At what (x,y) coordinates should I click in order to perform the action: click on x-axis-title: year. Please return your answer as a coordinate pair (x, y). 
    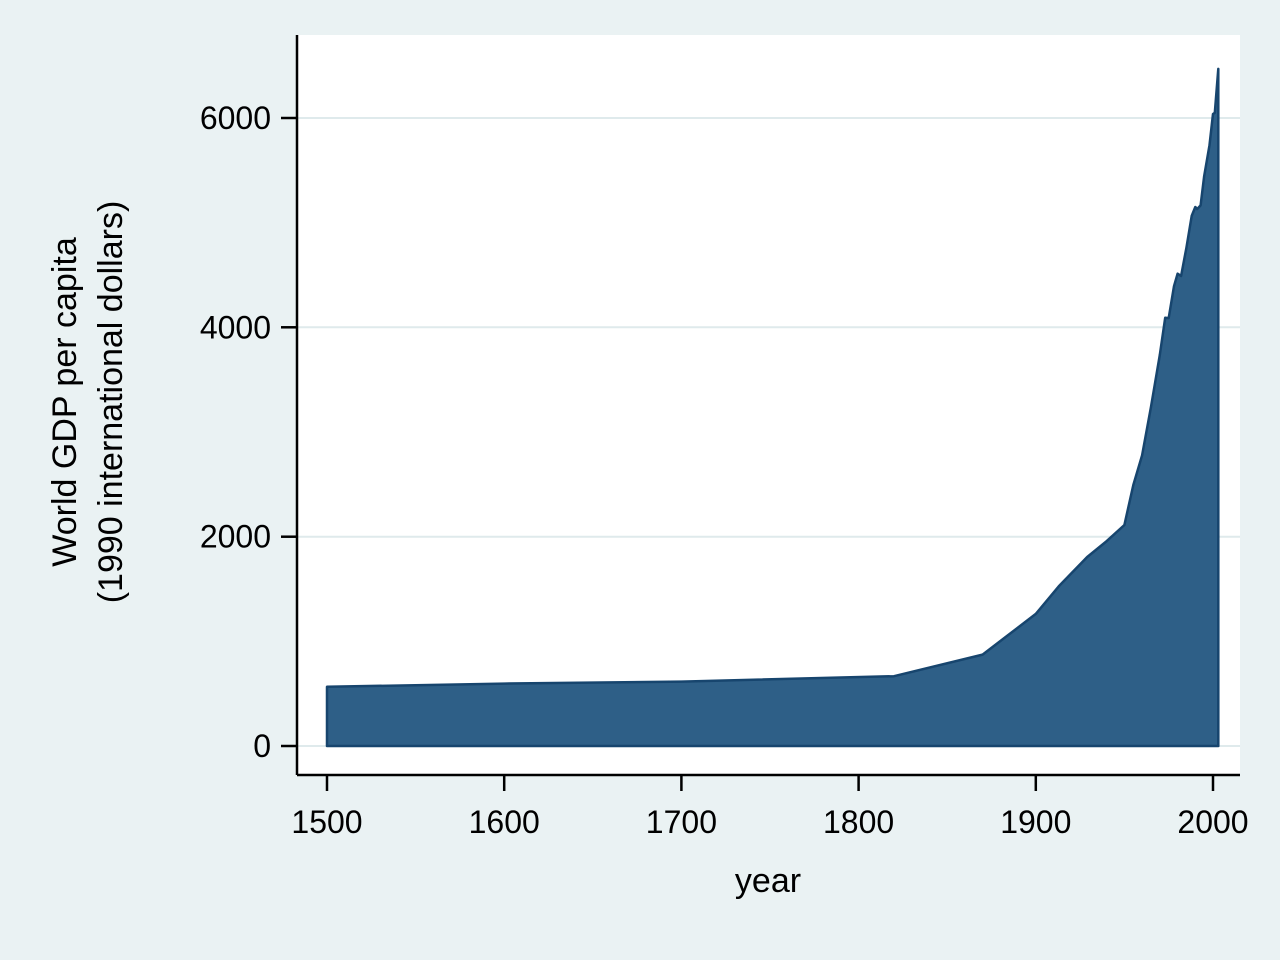
    Looking at the image, I should click on (768, 881).